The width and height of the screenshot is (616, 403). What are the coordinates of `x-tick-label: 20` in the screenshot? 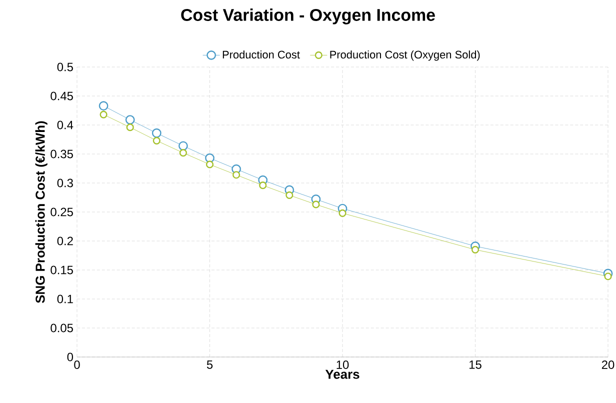 It's located at (608, 364).